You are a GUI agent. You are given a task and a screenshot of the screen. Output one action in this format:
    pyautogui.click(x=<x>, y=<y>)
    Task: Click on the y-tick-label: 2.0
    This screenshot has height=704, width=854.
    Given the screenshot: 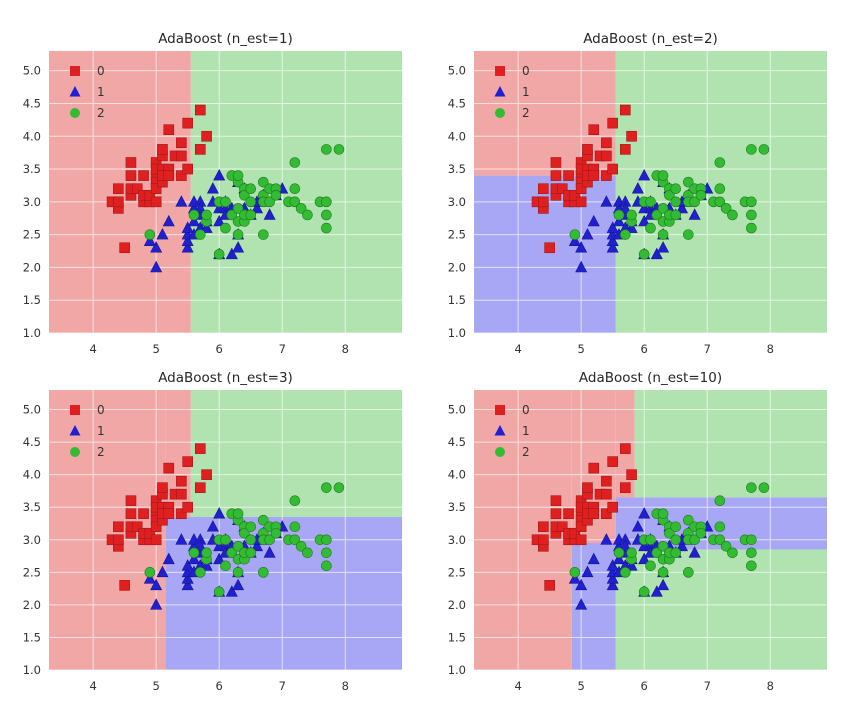 What is the action you would take?
    pyautogui.click(x=32, y=267)
    